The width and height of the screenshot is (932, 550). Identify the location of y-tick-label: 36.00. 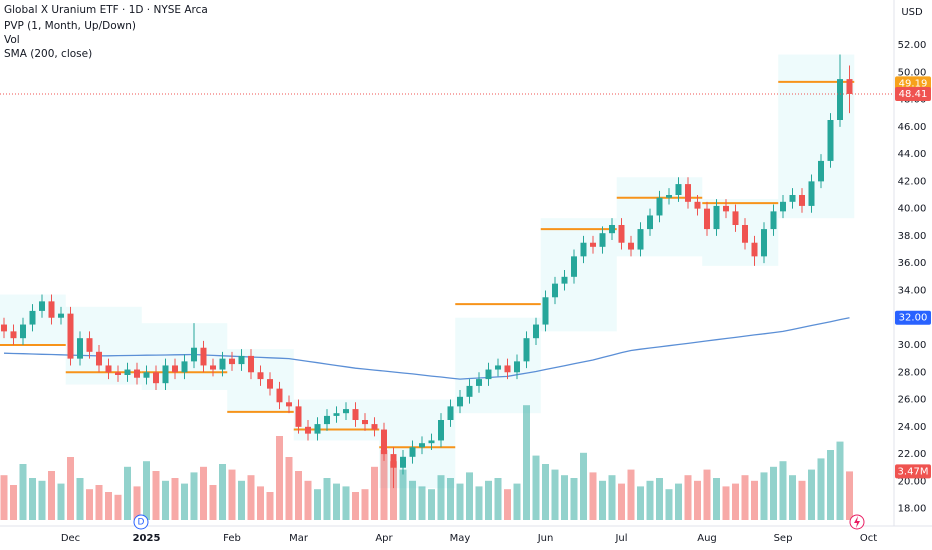
(912, 263).